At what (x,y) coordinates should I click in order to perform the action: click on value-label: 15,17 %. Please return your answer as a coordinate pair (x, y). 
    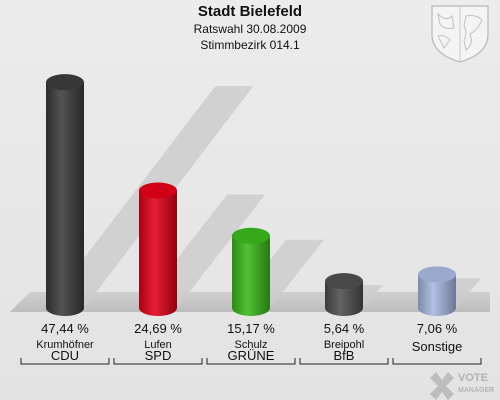
    Looking at the image, I should click on (251, 328).